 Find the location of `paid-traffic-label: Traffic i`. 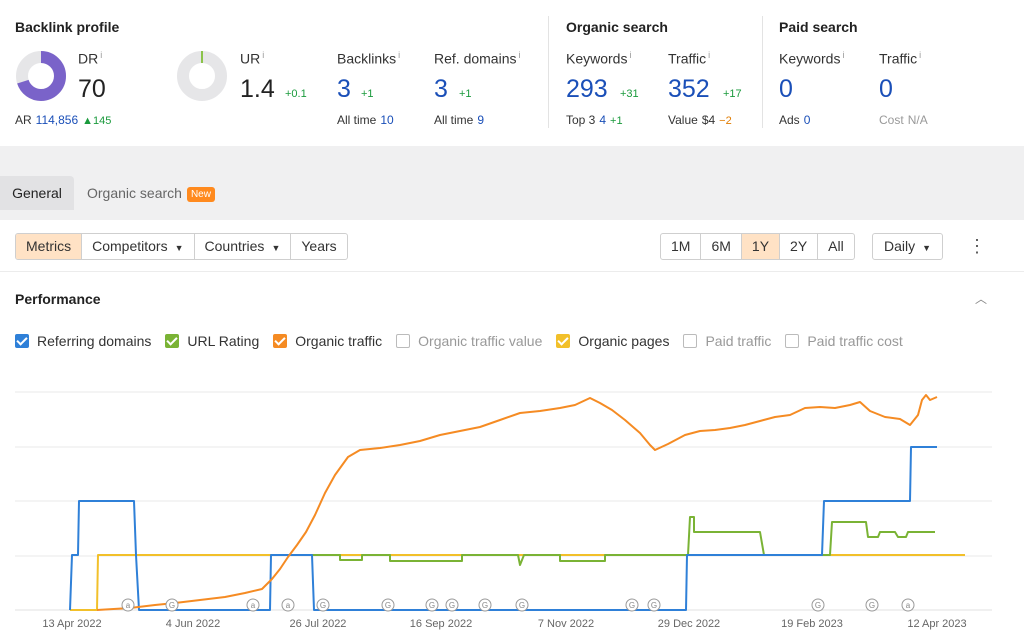

paid-traffic-label: Traffic i is located at coordinates (900, 58).